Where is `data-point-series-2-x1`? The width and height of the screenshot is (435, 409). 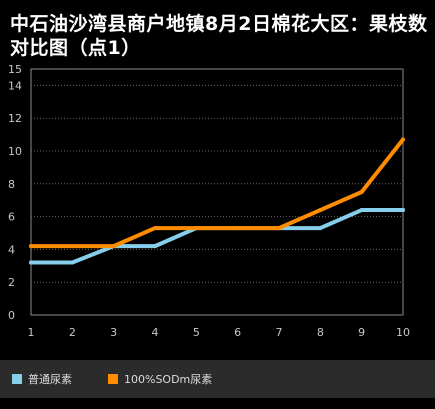
data-point-series-2-x1 is located at coordinates (31, 246).